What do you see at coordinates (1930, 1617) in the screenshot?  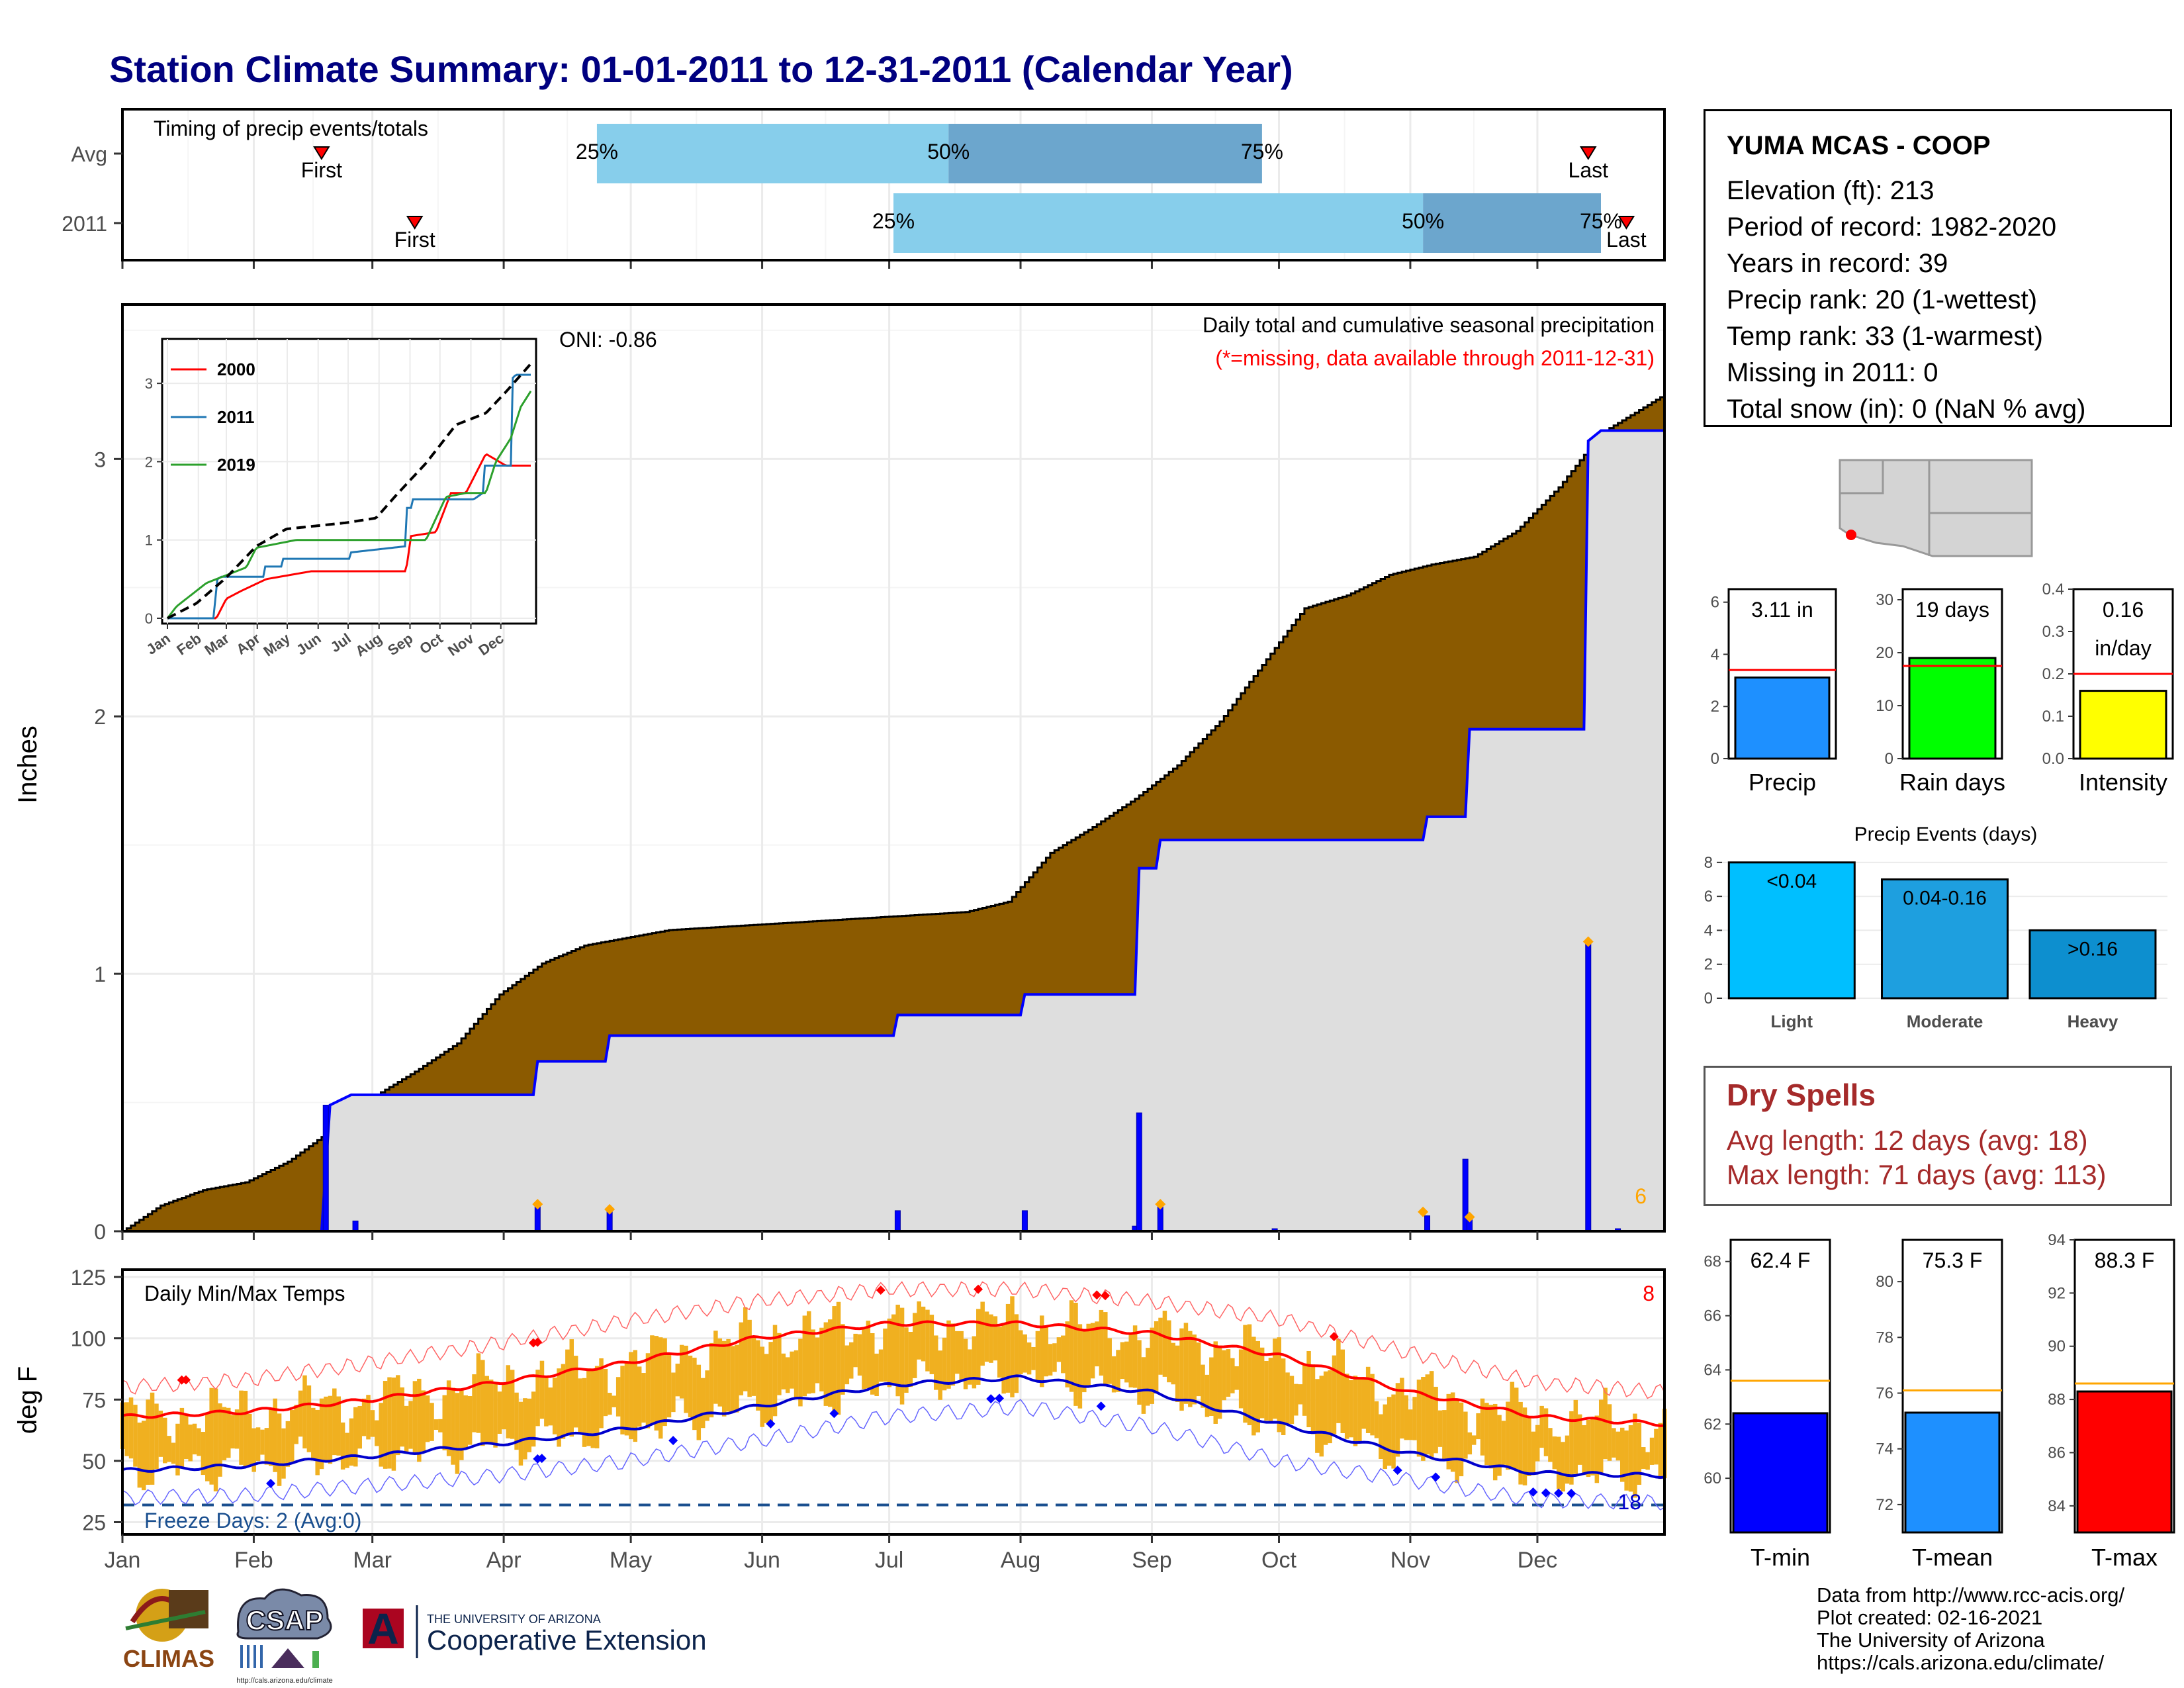 I see `credit-plot-date: Plot created: 02-16-2021` at bounding box center [1930, 1617].